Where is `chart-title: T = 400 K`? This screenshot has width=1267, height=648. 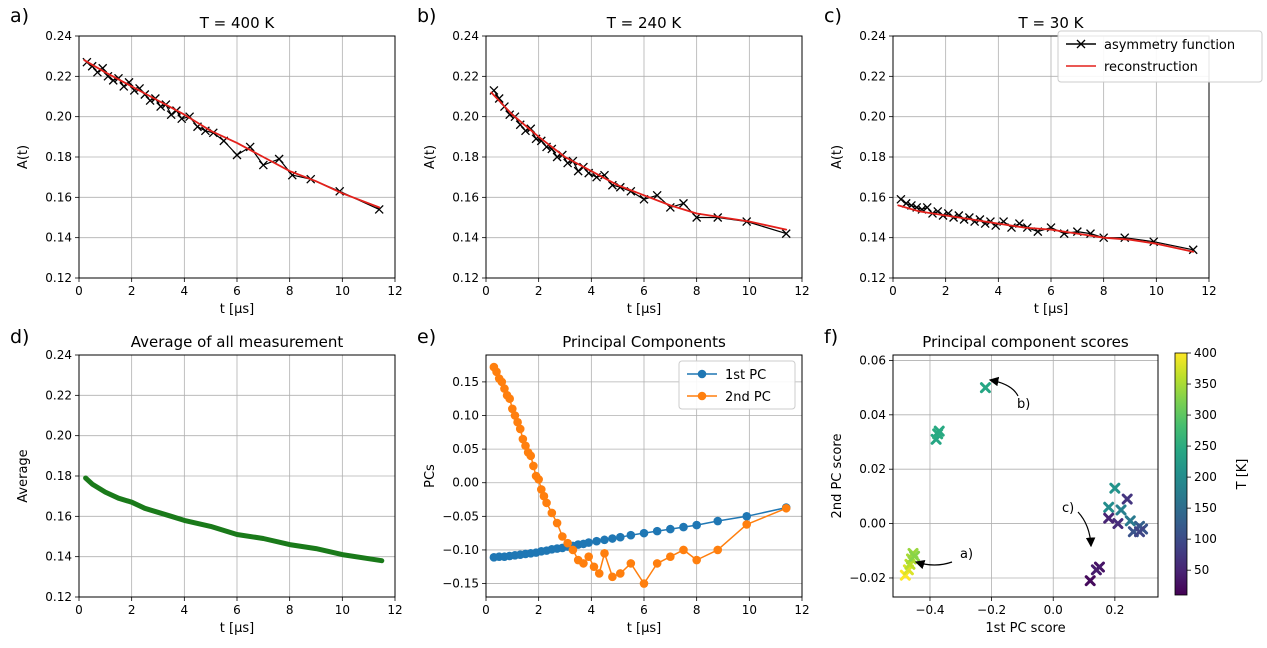
chart-title: T = 400 K is located at coordinates (237, 23).